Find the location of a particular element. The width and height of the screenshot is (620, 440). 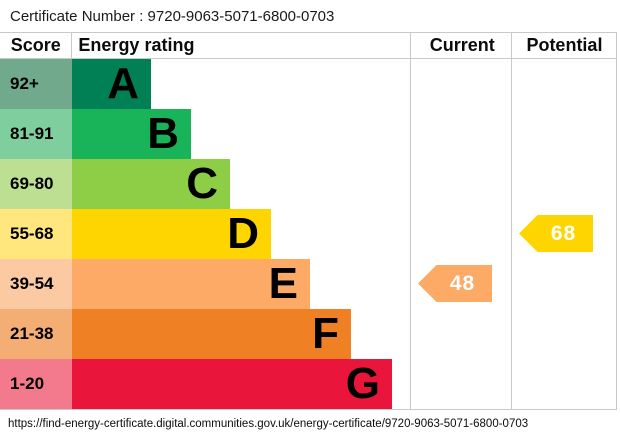

band-score-range: 1-20 is located at coordinates (36, 384).